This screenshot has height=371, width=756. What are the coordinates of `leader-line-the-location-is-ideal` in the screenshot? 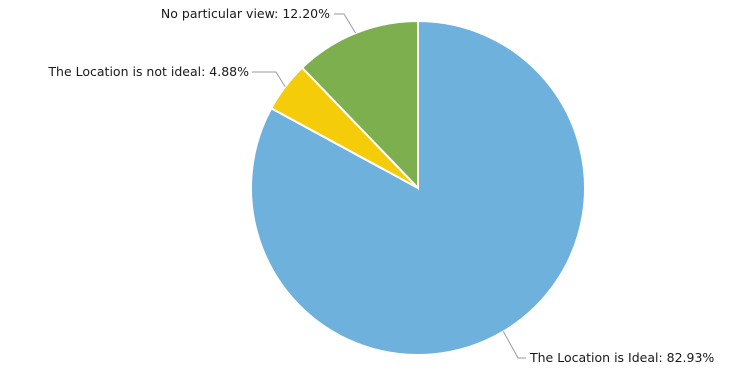 It's located at (514, 345).